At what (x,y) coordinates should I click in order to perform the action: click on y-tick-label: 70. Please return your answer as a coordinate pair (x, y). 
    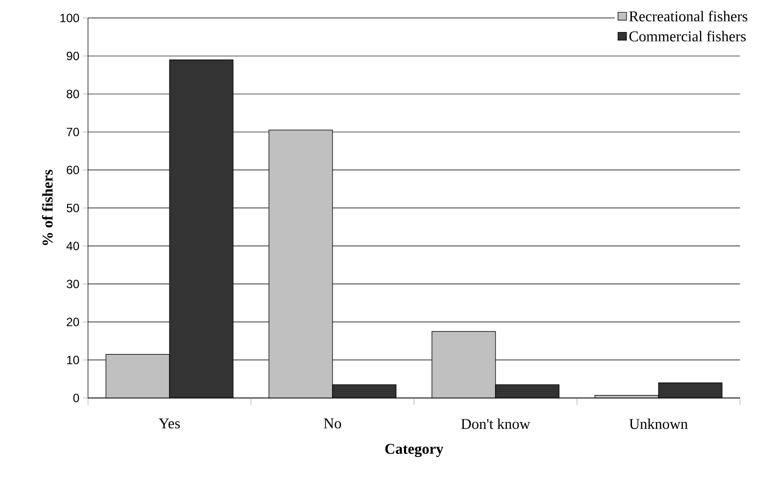
    Looking at the image, I should click on (73, 132).